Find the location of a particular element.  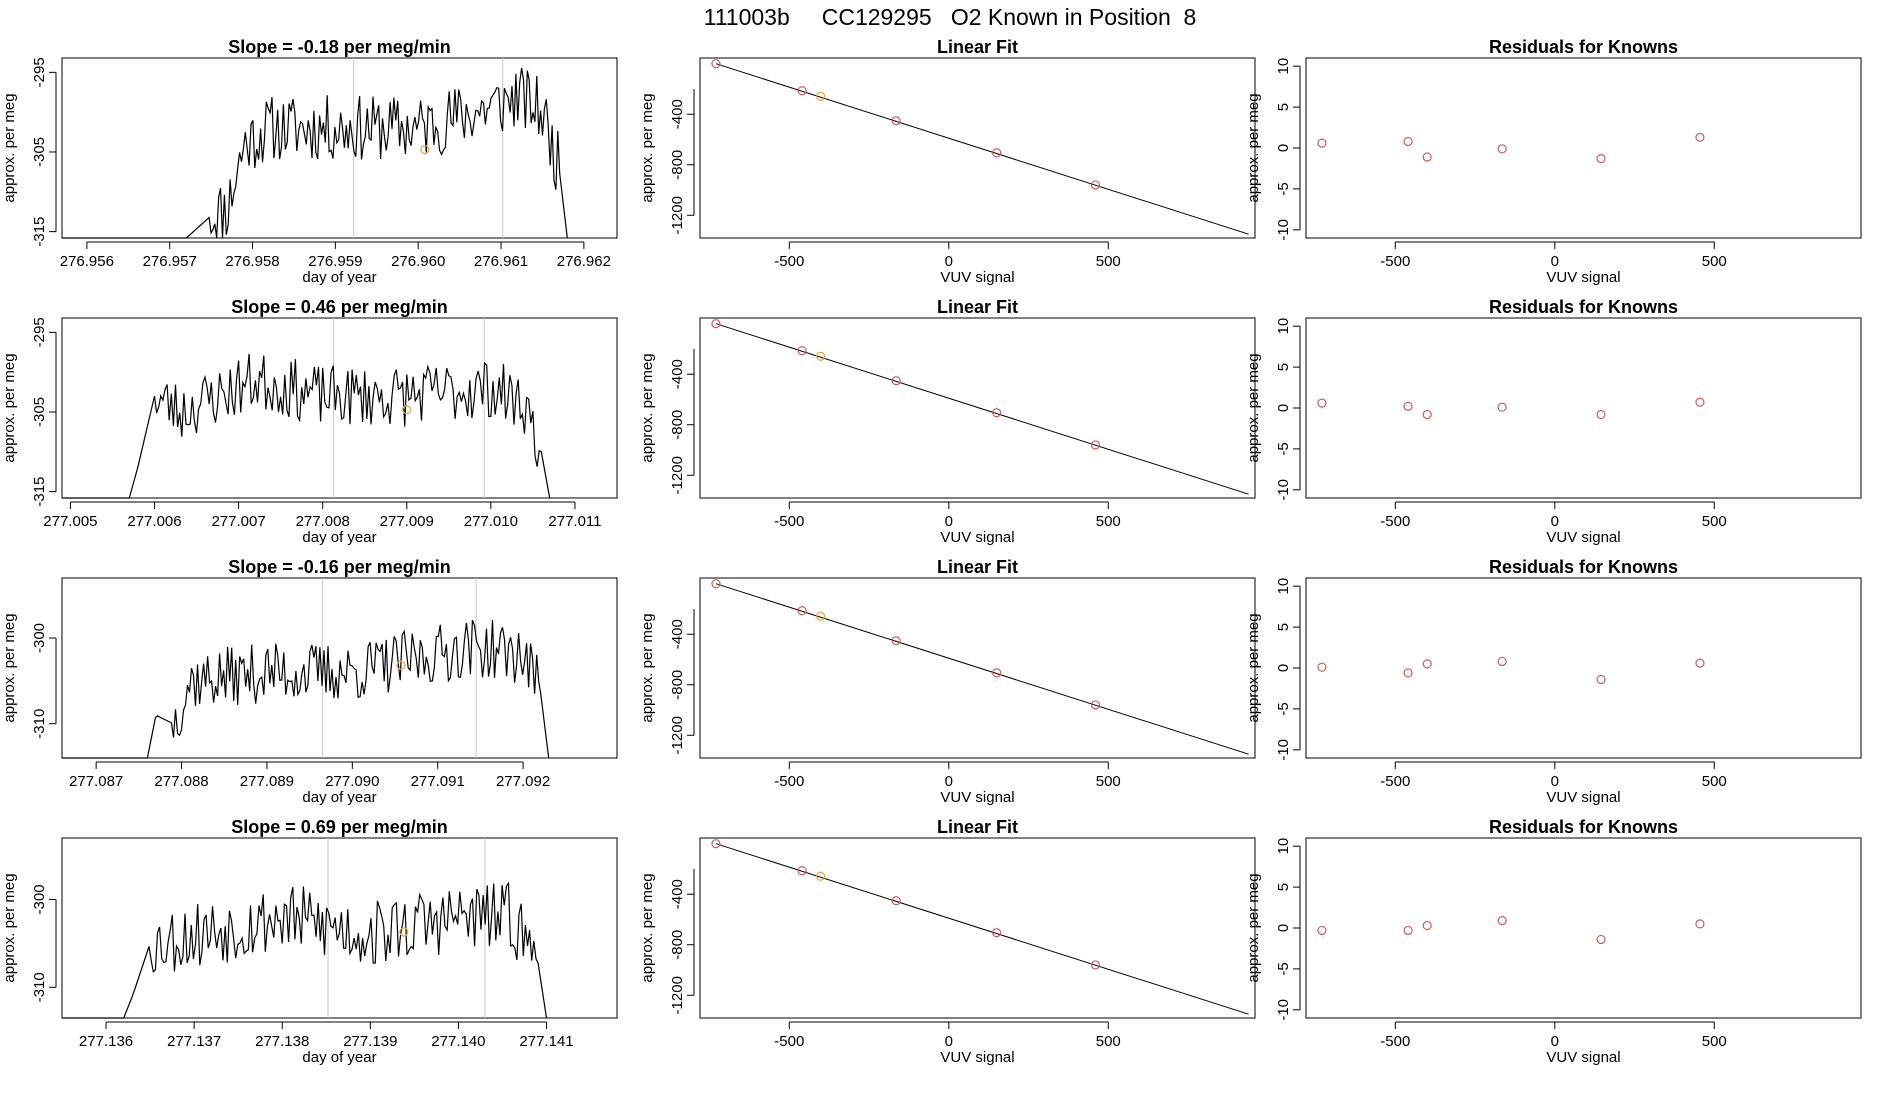

panel-title: Linear Fit is located at coordinates (977, 567).